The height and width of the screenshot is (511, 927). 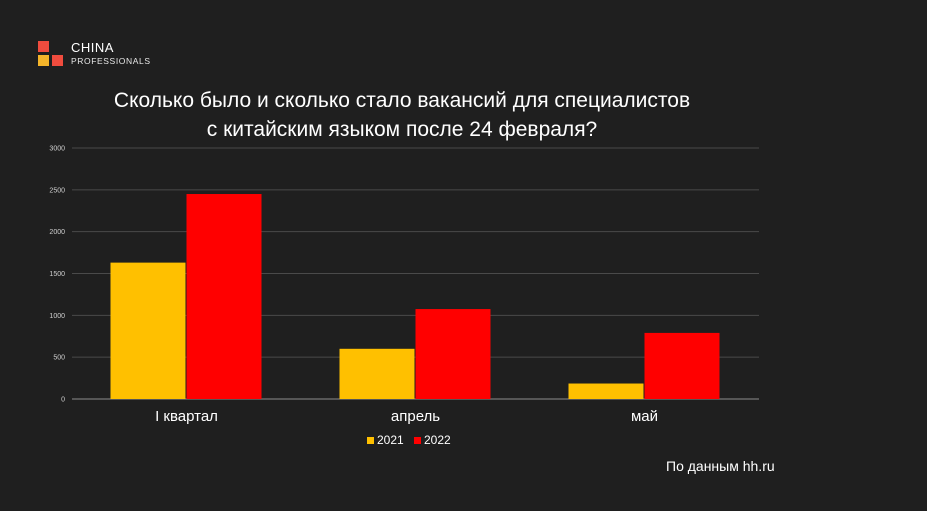 I want to click on logo-subtitle: PROFESSIONALS, so click(x=111, y=61).